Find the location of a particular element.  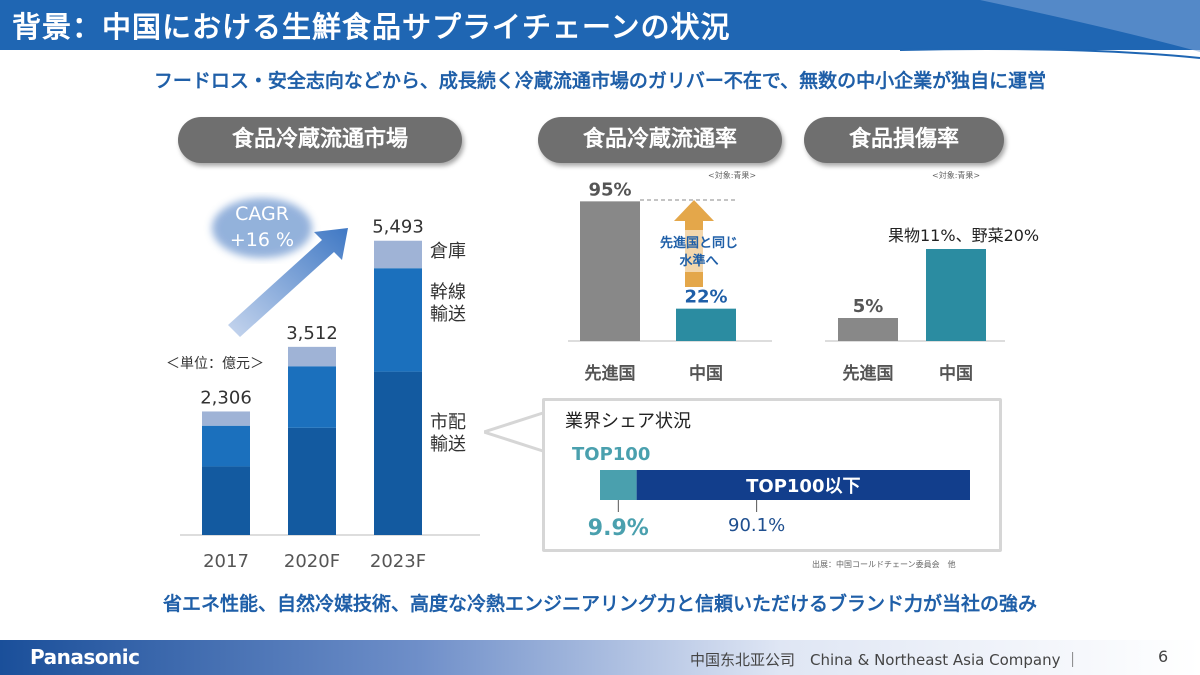

rate-value-label: 95% is located at coordinates (609, 189).